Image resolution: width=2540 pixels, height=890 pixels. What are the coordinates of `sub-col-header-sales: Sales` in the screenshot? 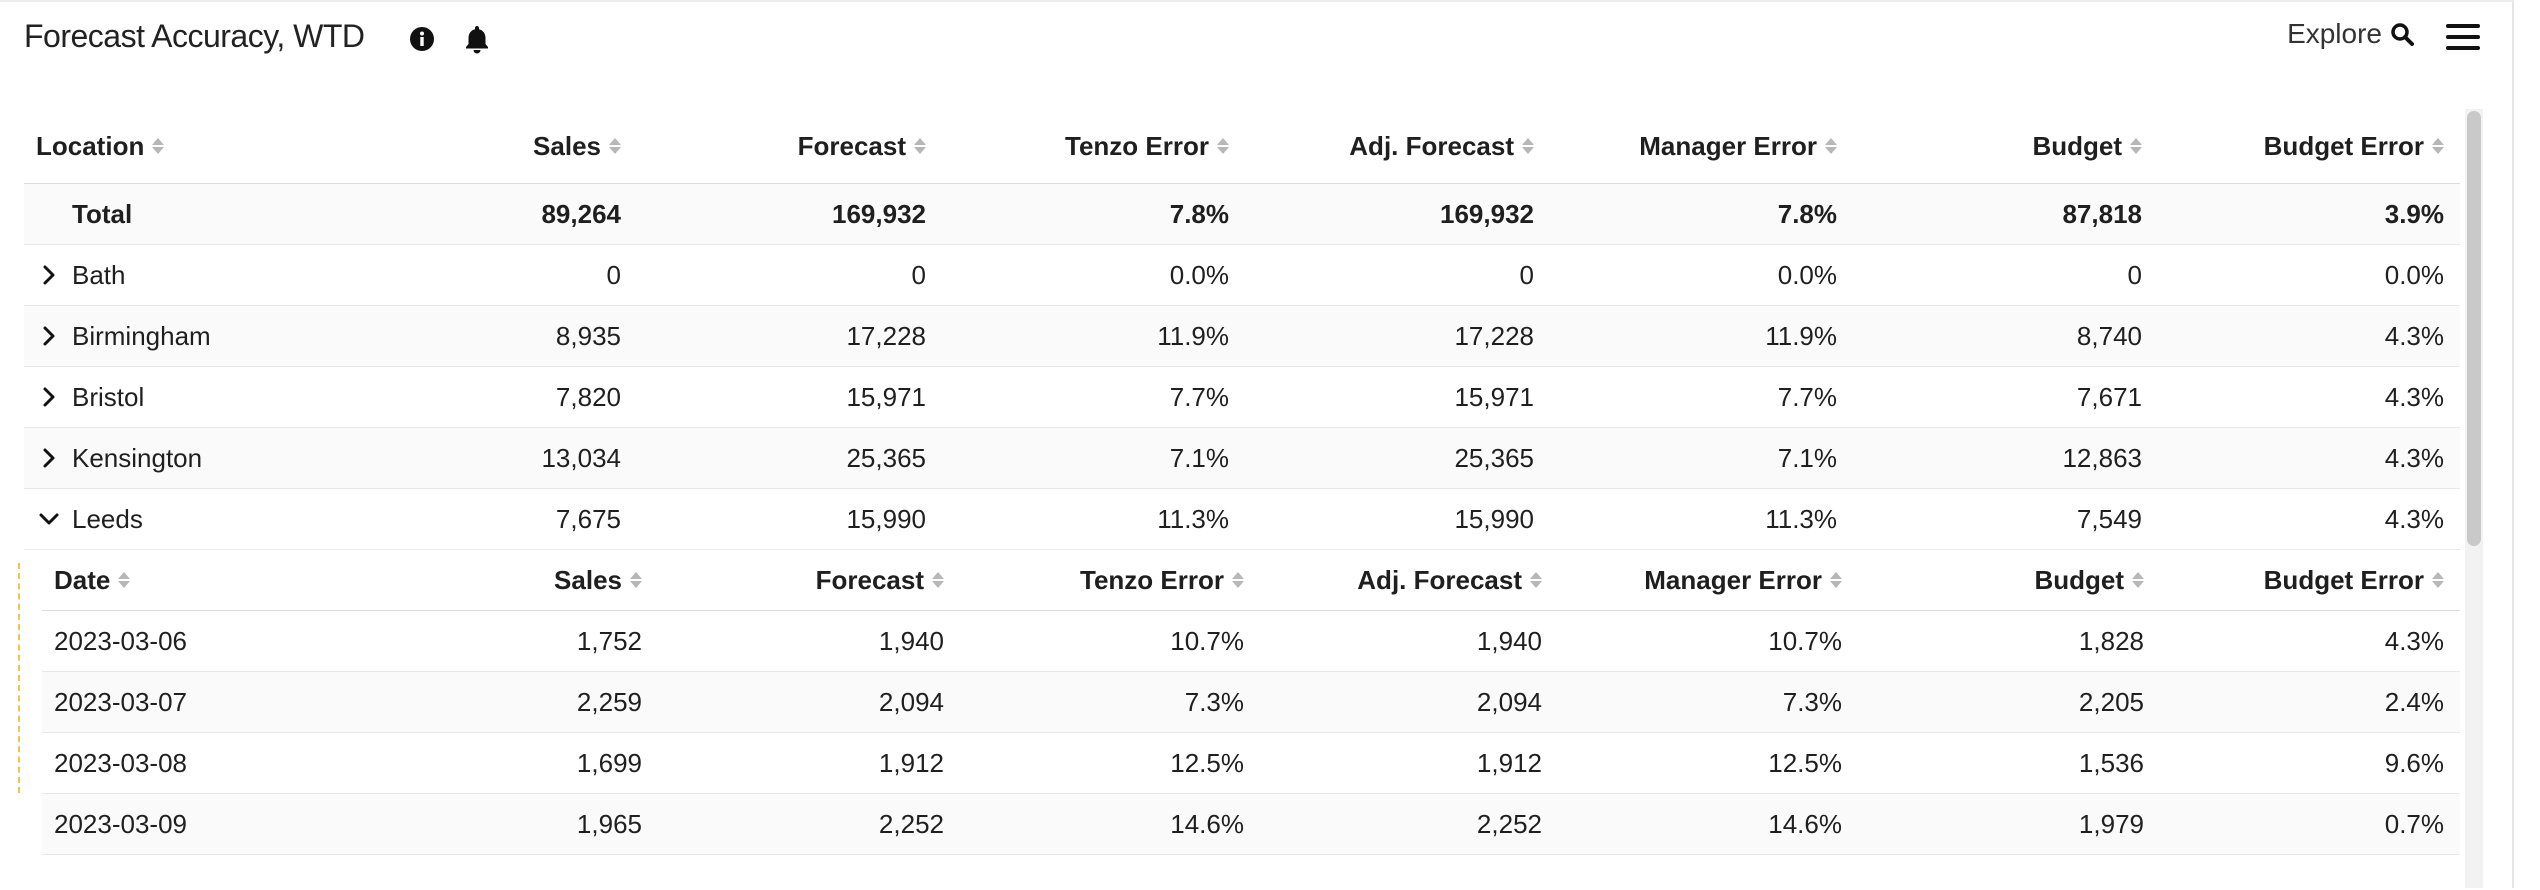 It's located at (502, 580).